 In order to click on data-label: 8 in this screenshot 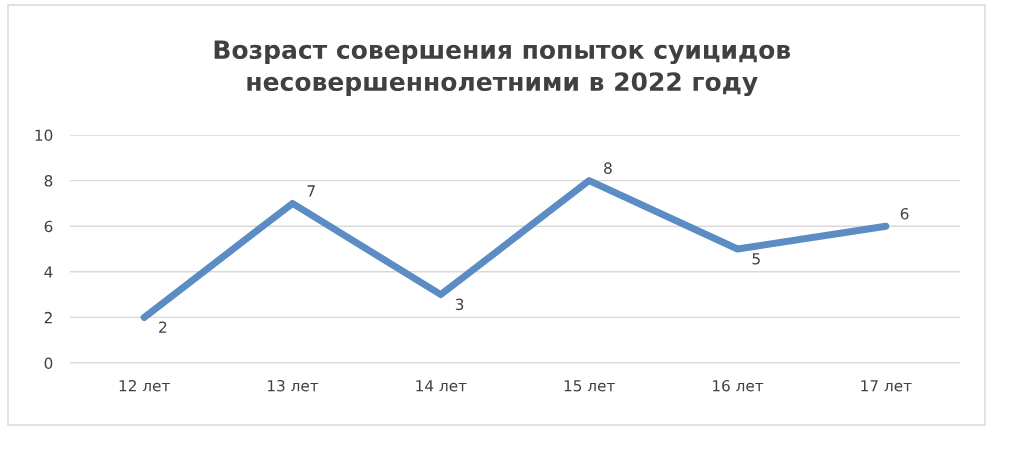, I will do `click(608, 168)`.